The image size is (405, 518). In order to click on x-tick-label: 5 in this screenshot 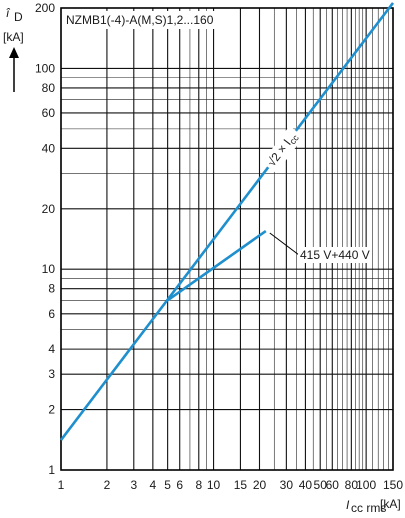, I will do `click(167, 485)`.